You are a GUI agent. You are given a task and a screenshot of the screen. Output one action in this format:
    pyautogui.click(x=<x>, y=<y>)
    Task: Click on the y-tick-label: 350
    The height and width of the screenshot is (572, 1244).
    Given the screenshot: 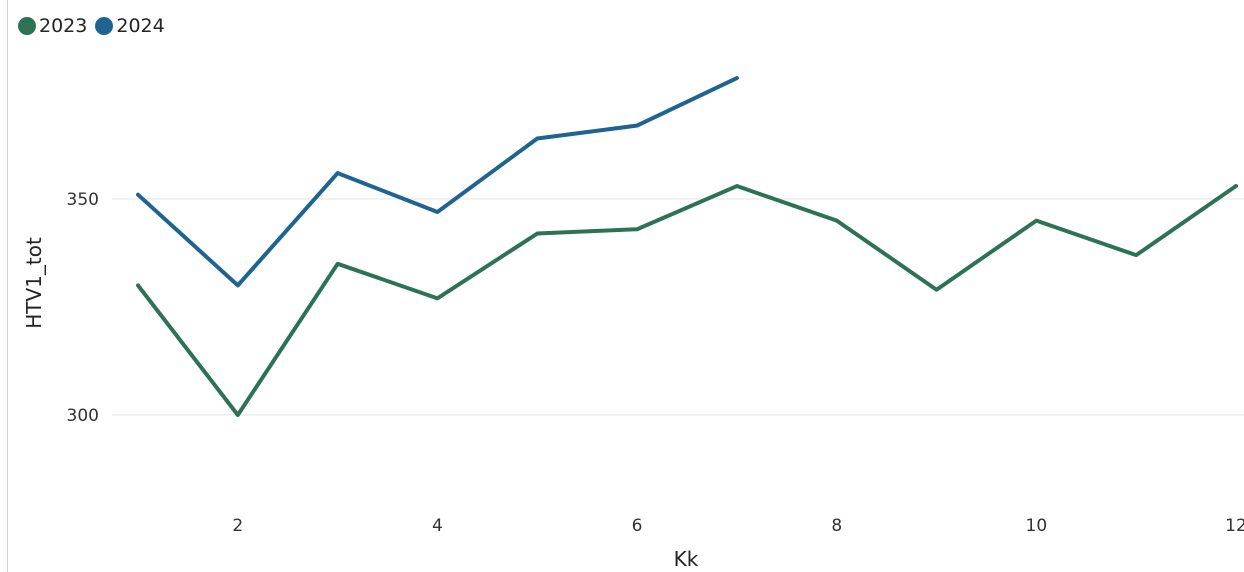 What is the action you would take?
    pyautogui.click(x=83, y=200)
    